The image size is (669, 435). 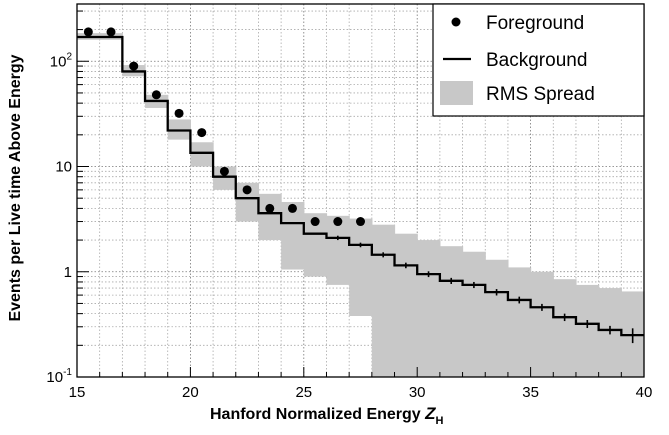 I want to click on legend-marker-foreground, so click(x=456, y=22).